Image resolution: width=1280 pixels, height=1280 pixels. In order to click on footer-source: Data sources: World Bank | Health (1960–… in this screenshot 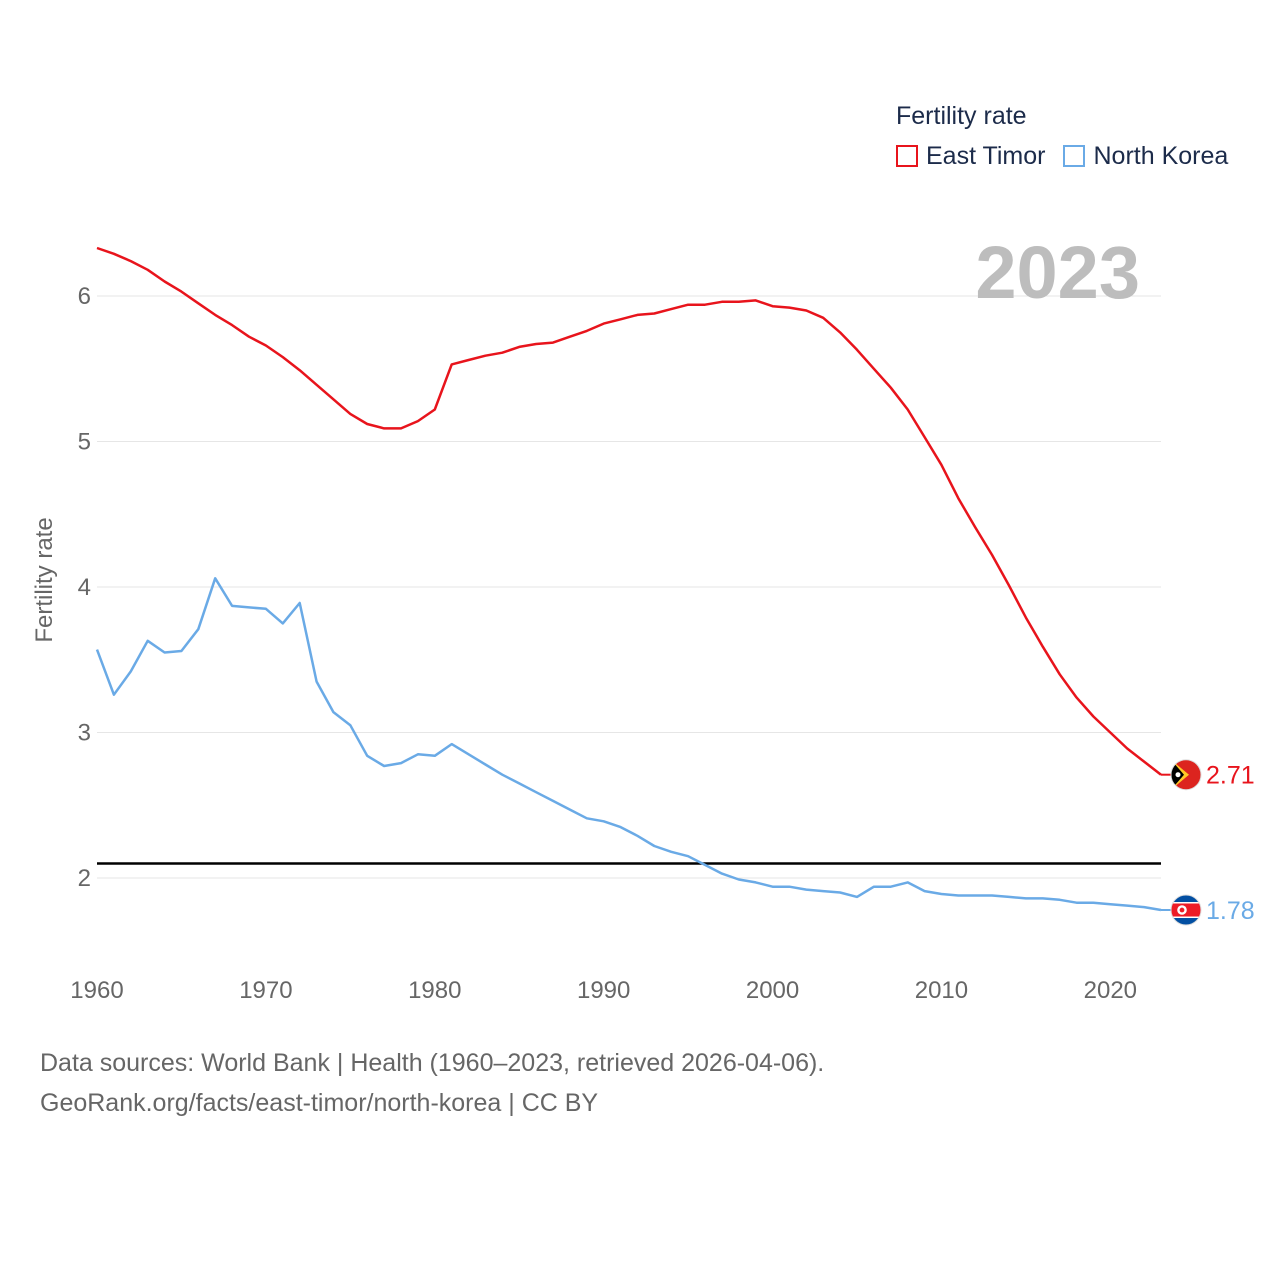, I will do `click(432, 1063)`.